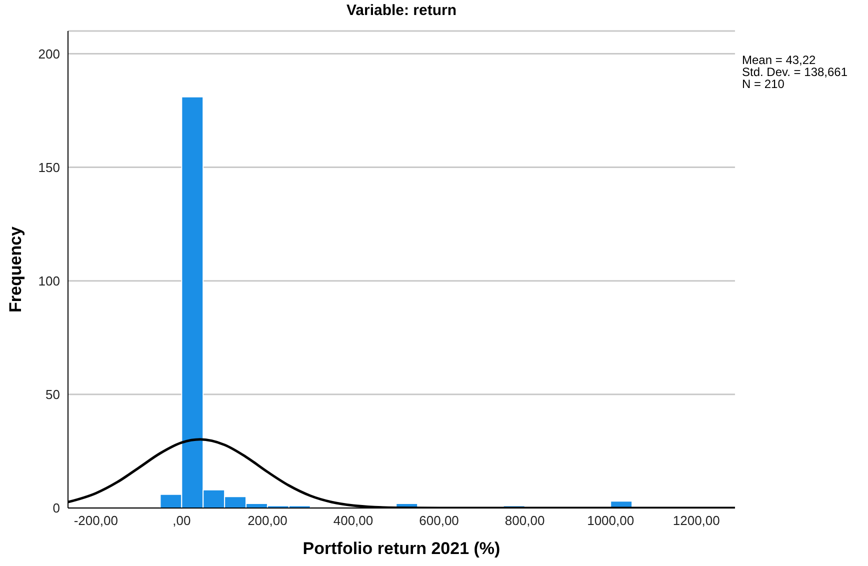 This screenshot has height=566, width=868. What do you see at coordinates (49, 54) in the screenshot?
I see `y-tick-label: 200` at bounding box center [49, 54].